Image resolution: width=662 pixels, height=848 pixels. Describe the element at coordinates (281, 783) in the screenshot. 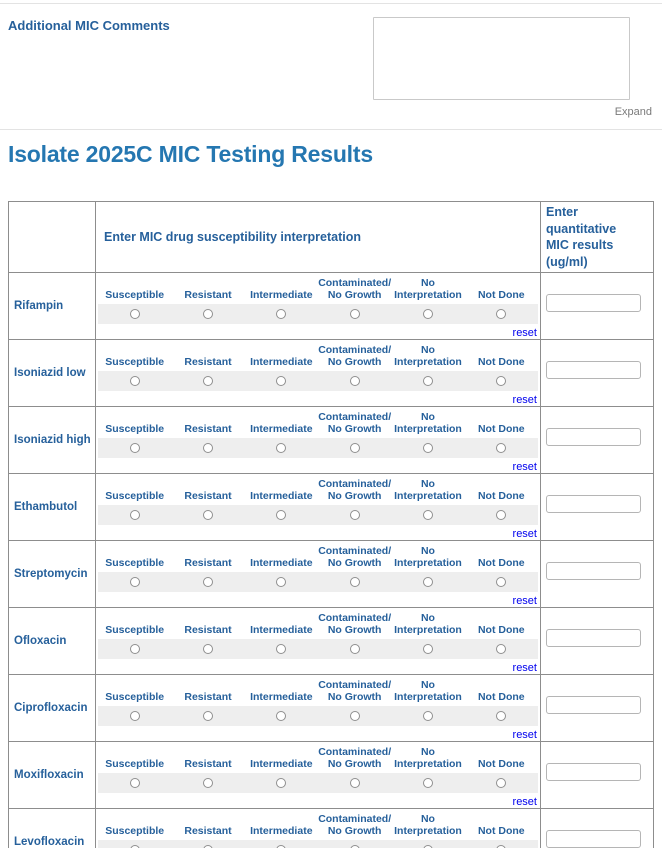

I see `radio-moxifloxacin-intermediate` at that location.